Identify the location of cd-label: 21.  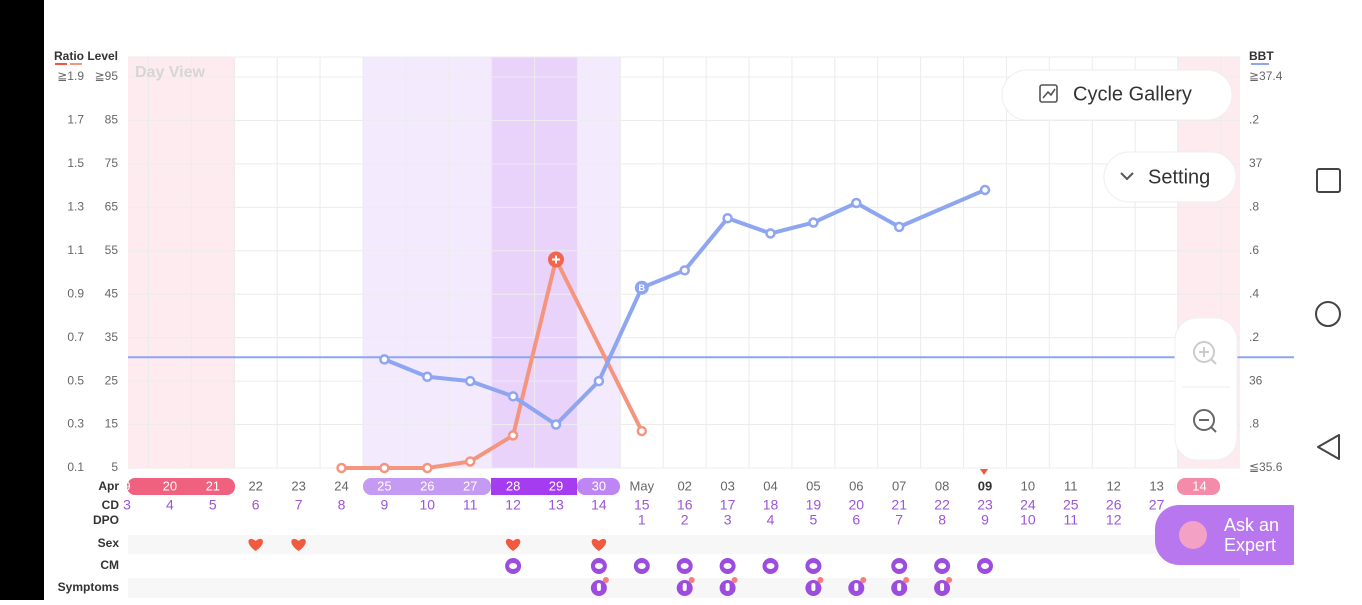
(899, 505).